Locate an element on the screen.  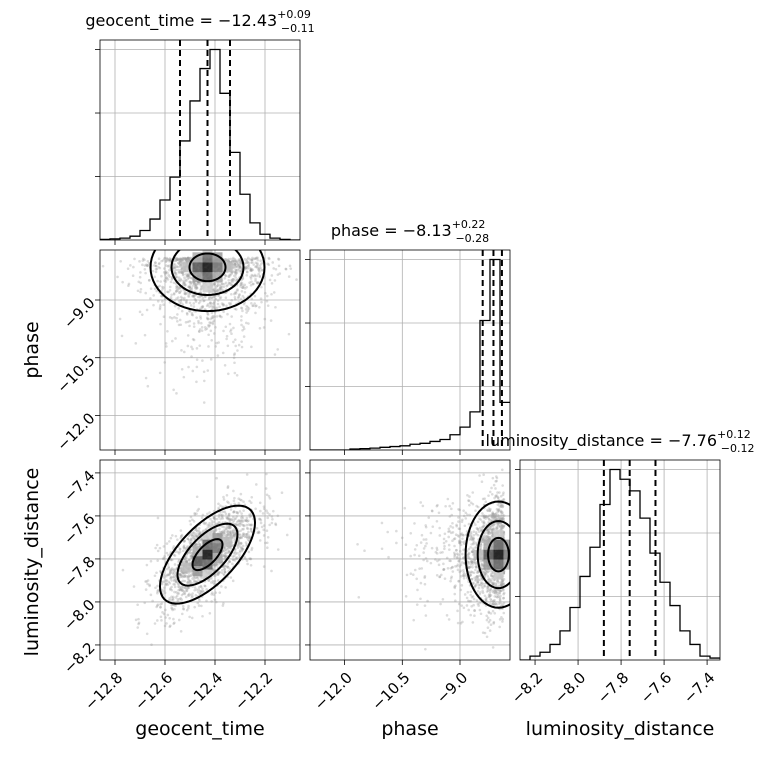
x-tick-label: −12.6 is located at coordinates (153, 691).